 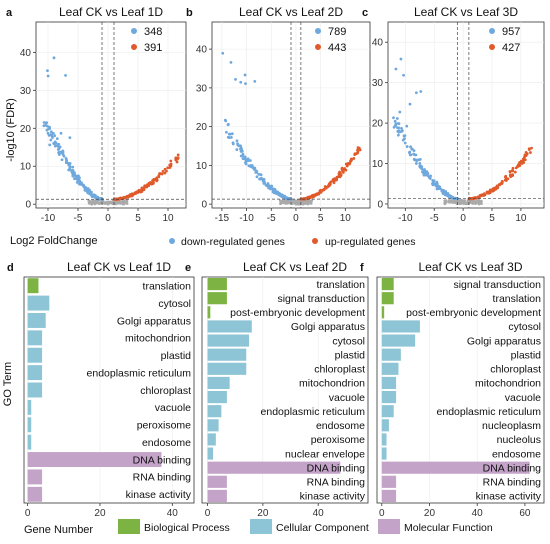 What do you see at coordinates (208, 513) in the screenshot?
I see `x-tick-label: 0` at bounding box center [208, 513].